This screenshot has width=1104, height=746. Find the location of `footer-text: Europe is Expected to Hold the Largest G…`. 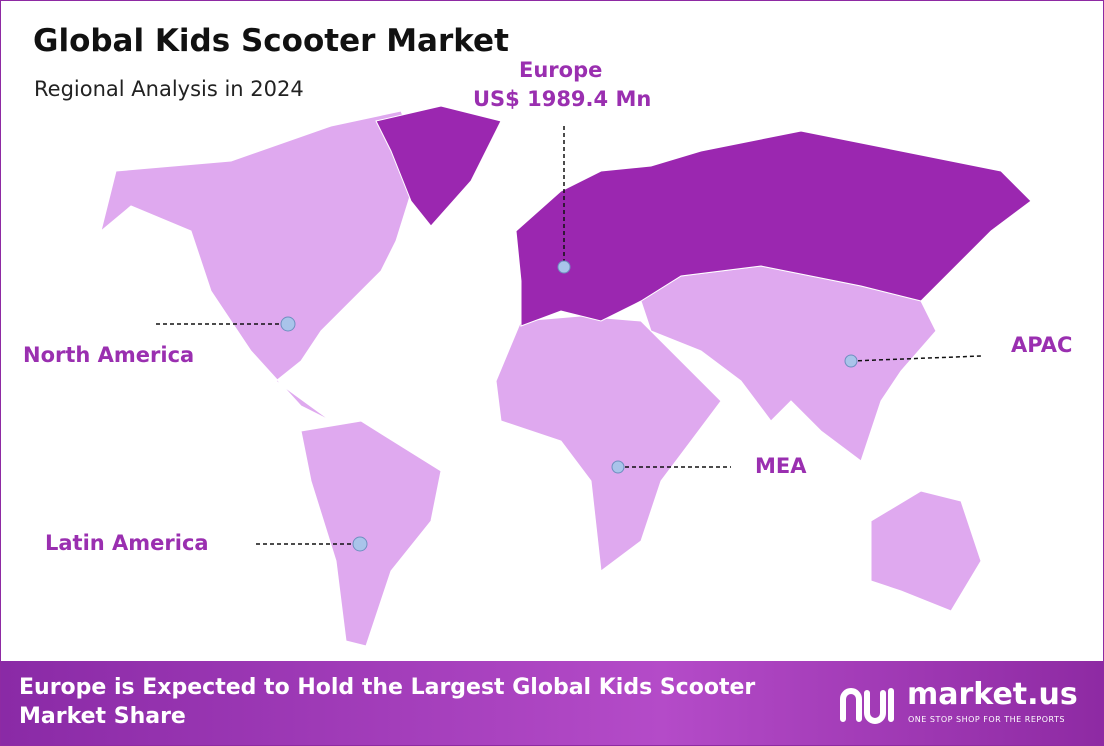

footer-text: Europe is Expected to Hold the Largest G… is located at coordinates (387, 702).